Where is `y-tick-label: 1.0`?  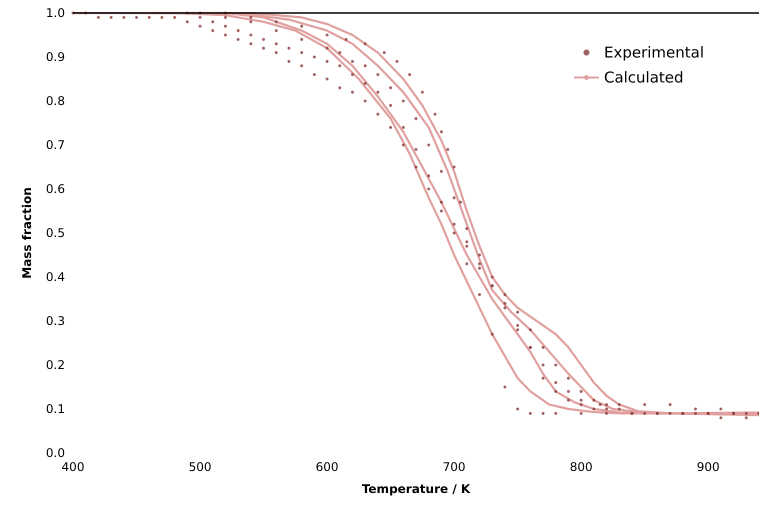
y-tick-label: 1.0 is located at coordinates (55, 13).